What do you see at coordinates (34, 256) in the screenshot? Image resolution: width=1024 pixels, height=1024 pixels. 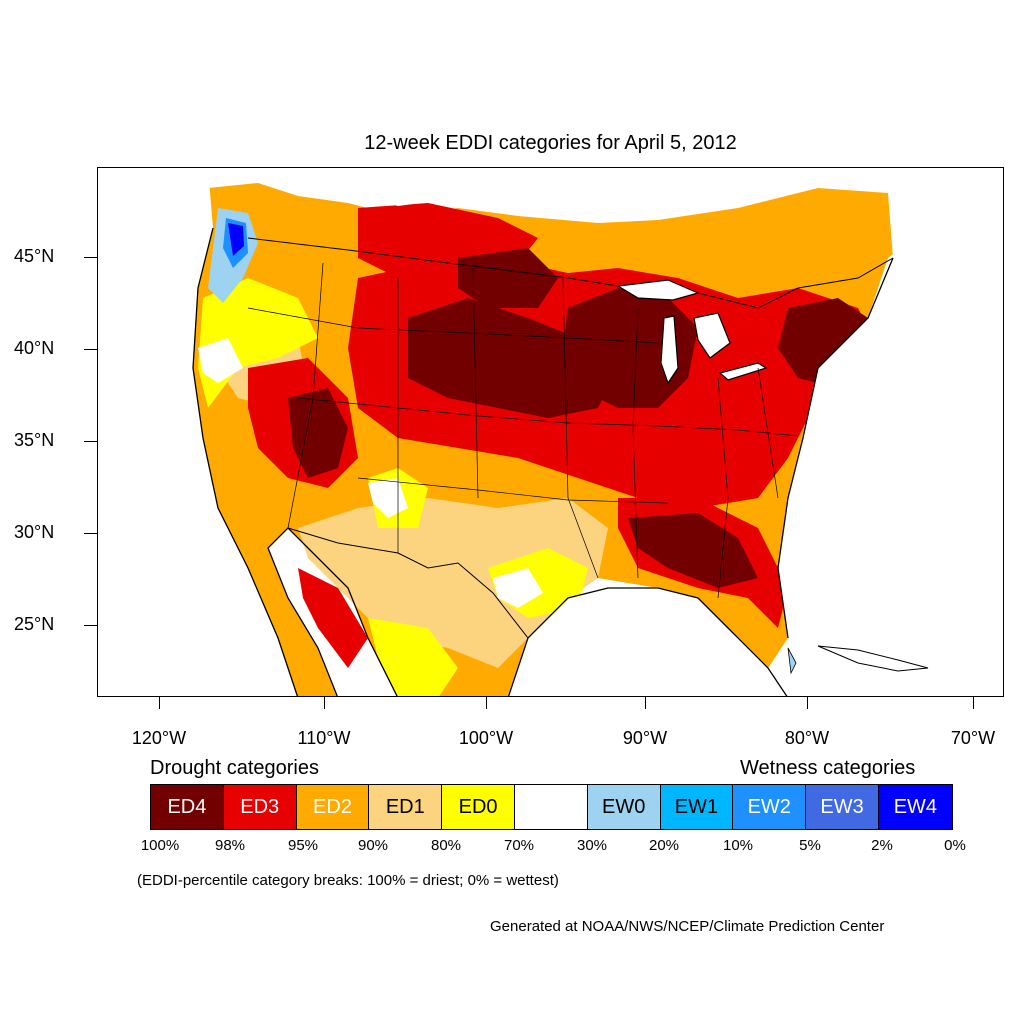 I see `y-tick-label-45n: 45°N` at bounding box center [34, 256].